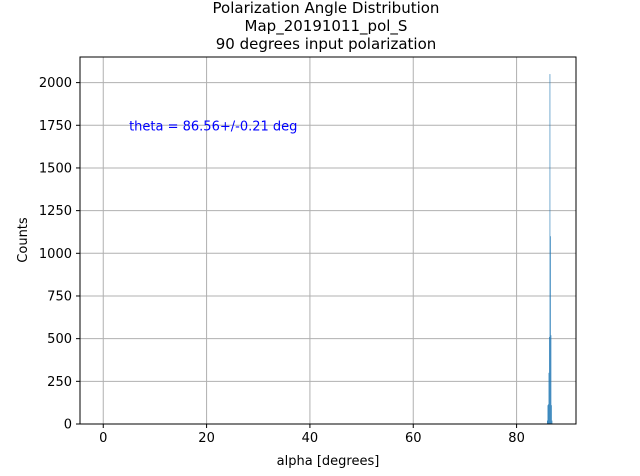  Describe the element at coordinates (413, 438) in the screenshot. I see `x-tick-label: 60` at that location.